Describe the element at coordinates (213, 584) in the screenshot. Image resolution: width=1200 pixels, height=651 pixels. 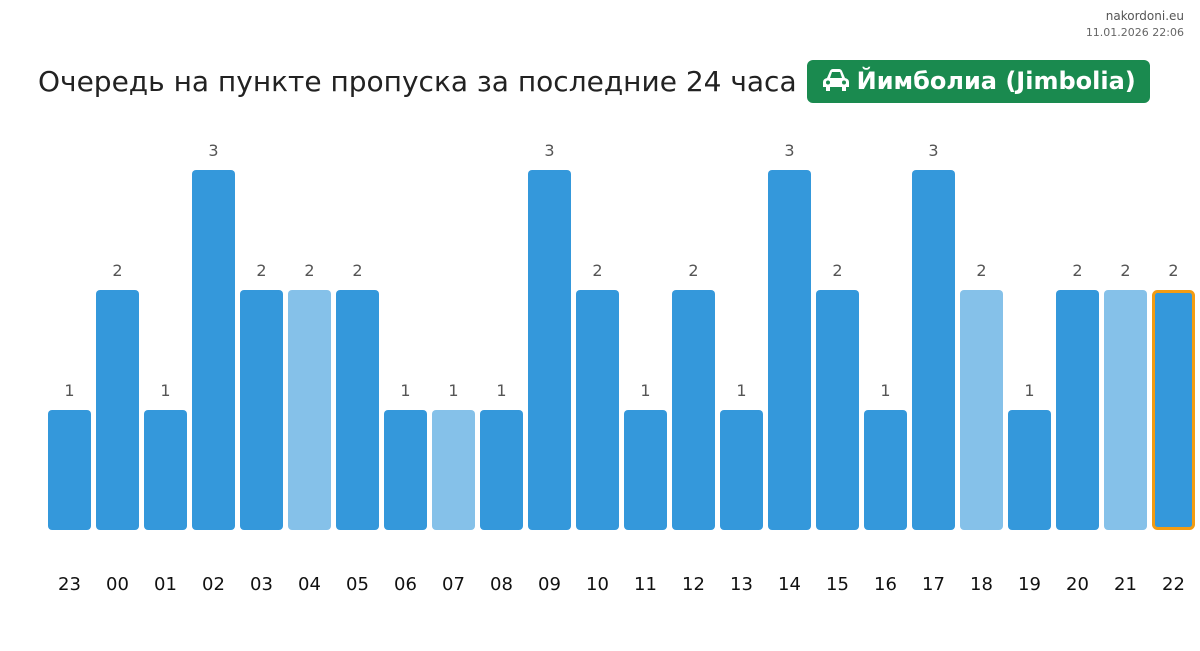
I see `hour-tick-label: 02` at that location.